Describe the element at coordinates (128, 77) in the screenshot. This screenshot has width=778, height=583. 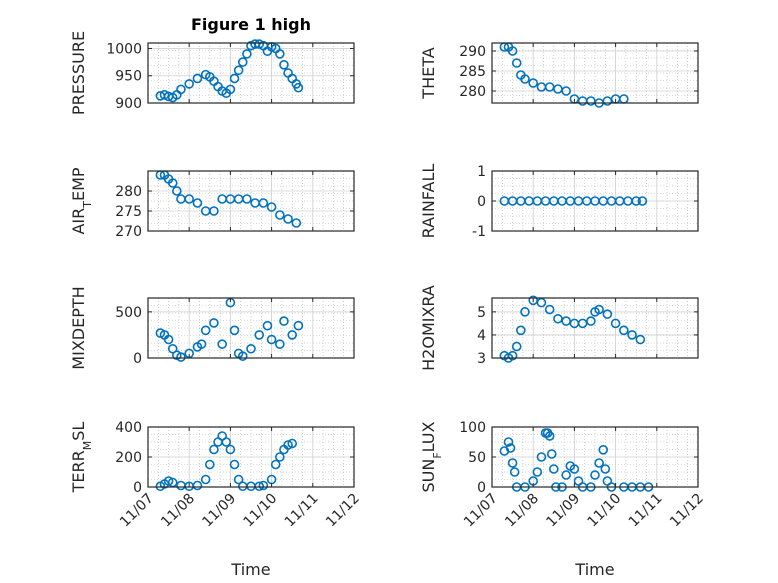
I see `y-tick-label: 950` at that location.